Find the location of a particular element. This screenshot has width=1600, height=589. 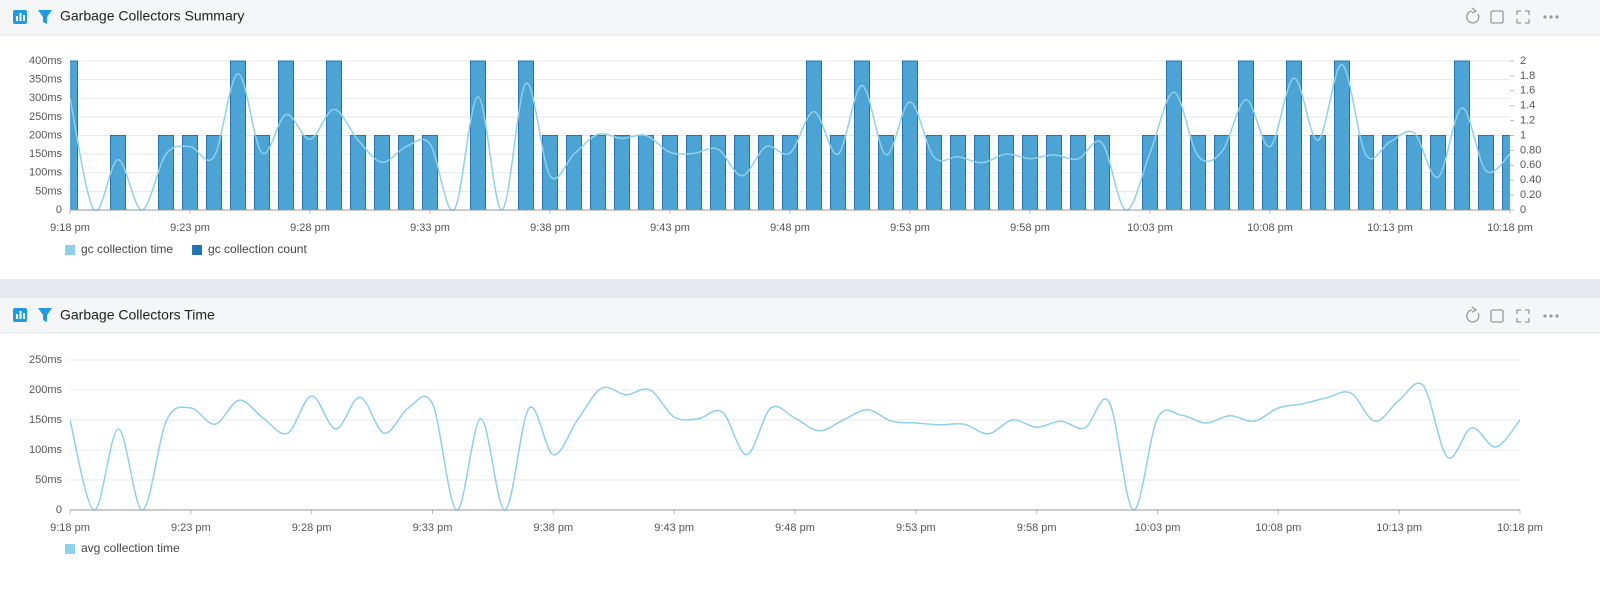

y2-tick-label: 1.2 is located at coordinates (1527, 121).